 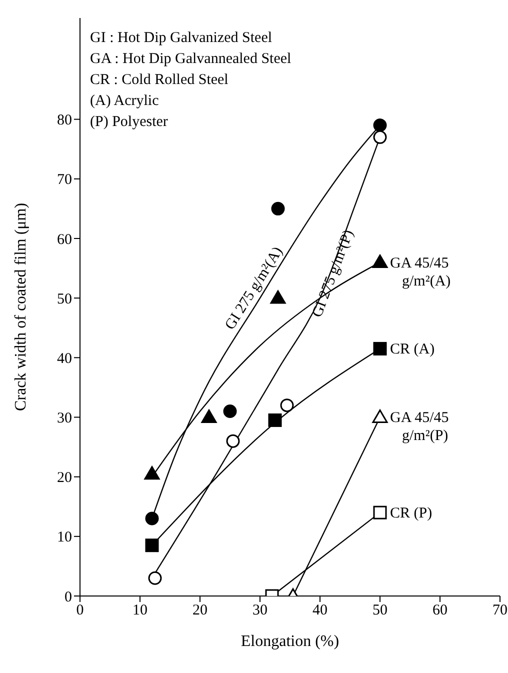 What do you see at coordinates (125, 101) in the screenshot?
I see `annotation: (A) Acrylic` at bounding box center [125, 101].